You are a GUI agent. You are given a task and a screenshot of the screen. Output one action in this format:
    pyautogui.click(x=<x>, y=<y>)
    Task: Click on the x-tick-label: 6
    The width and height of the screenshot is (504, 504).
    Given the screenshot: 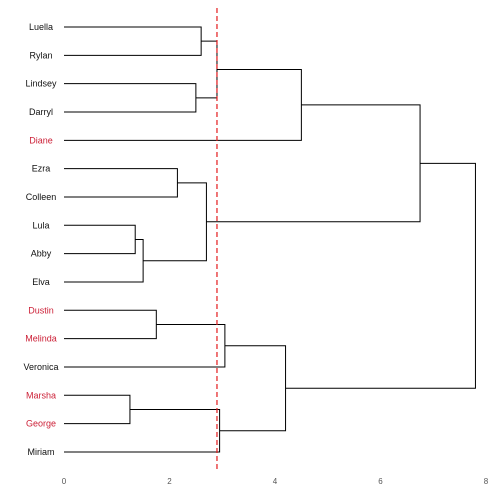 What is the action you would take?
    pyautogui.click(x=380, y=481)
    